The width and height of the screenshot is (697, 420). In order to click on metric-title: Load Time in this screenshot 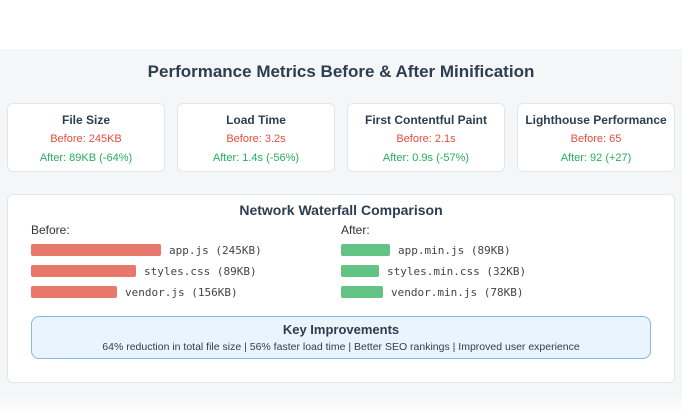, I will do `click(256, 120)`.